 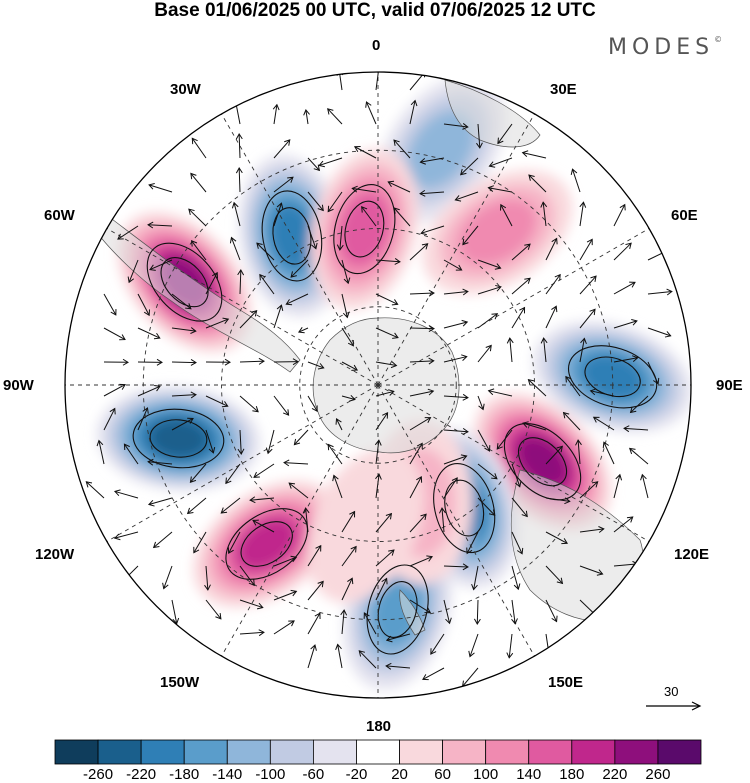 I want to click on anomaly-level, so click(x=441, y=149).